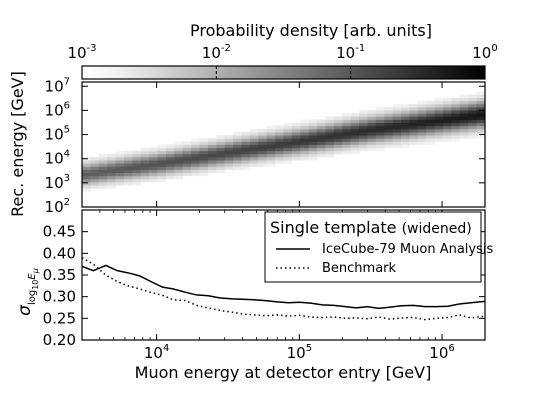 The image size is (540, 405). I want to click on legend-box, so click(373, 247).